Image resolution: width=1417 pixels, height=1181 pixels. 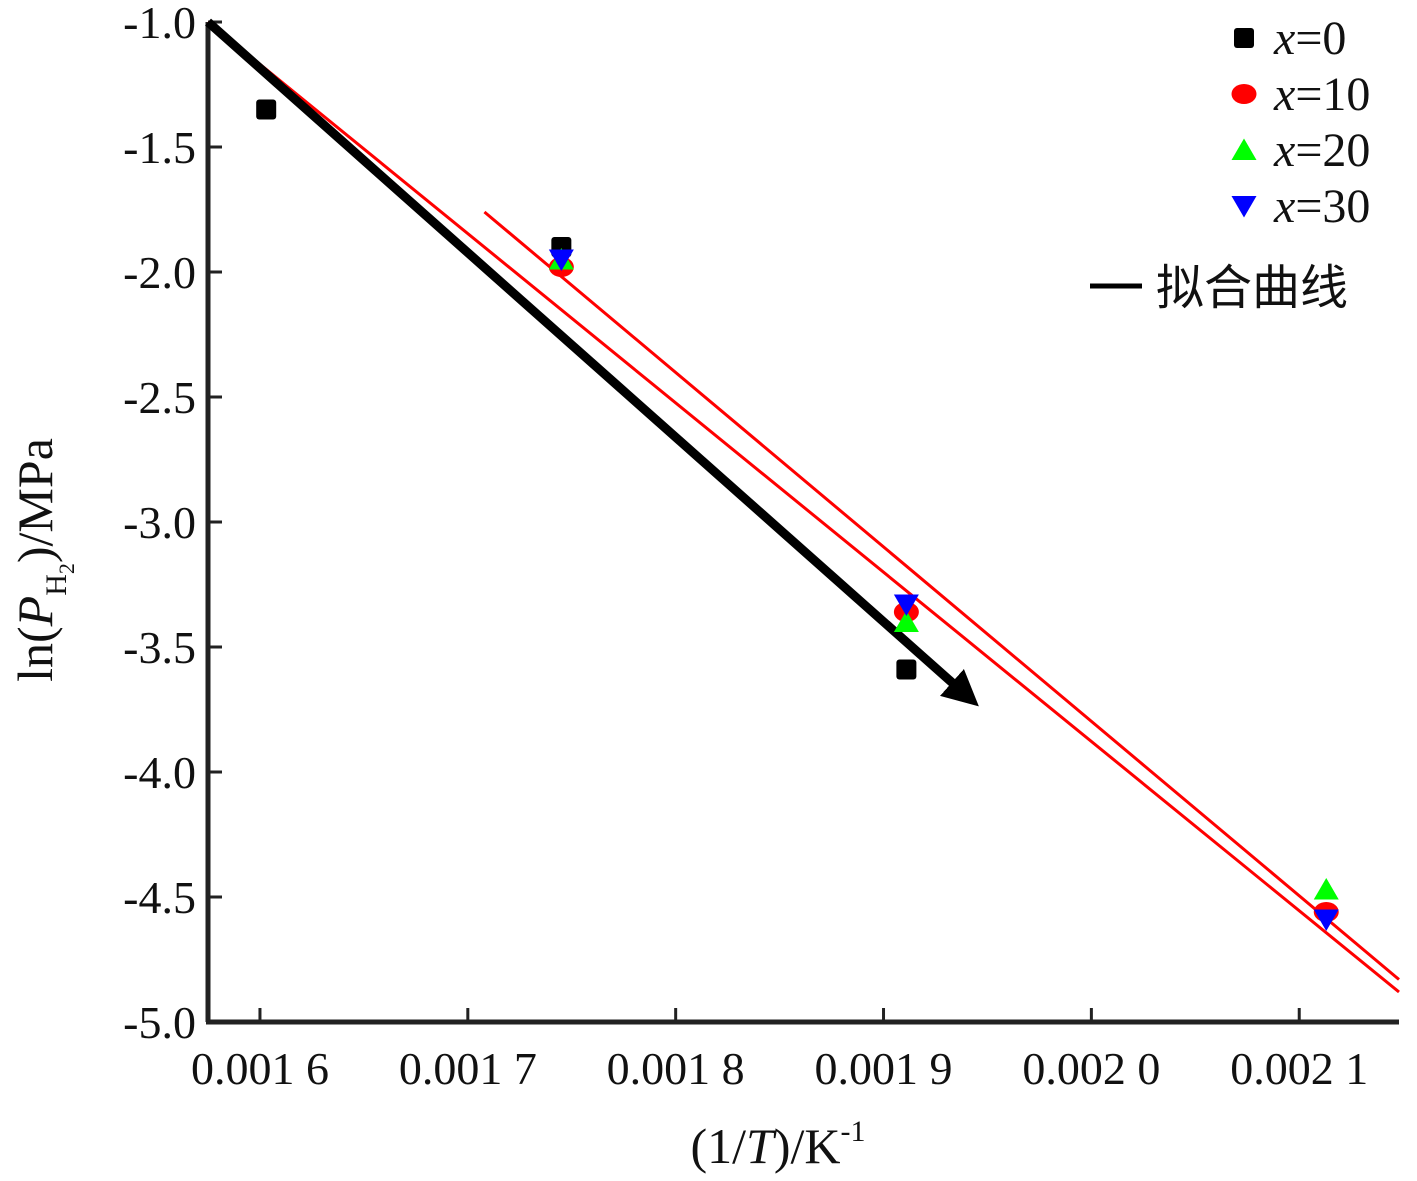 What do you see at coordinates (260, 1068) in the screenshot?
I see `x-tick-label: 0.001 6` at bounding box center [260, 1068].